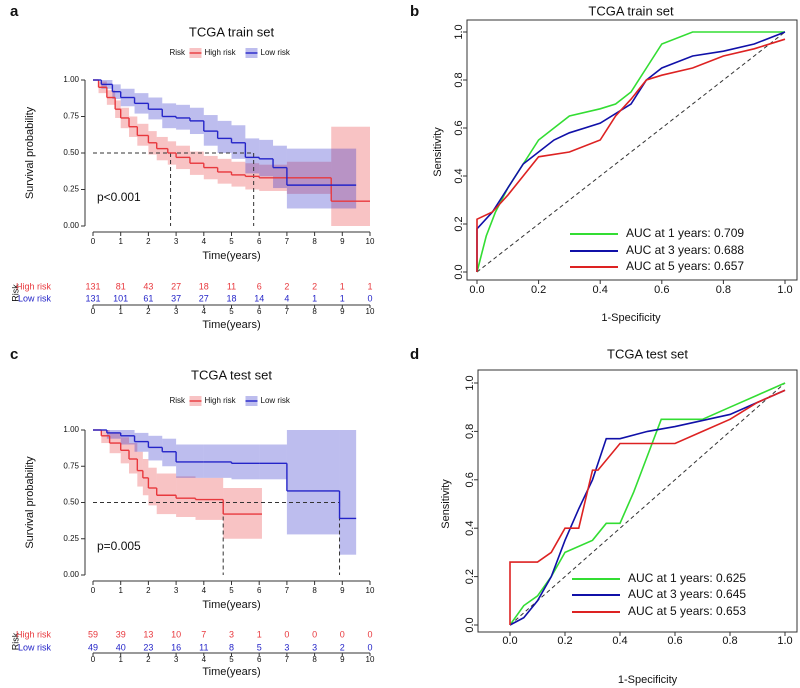 This screenshot has width=800, height=688. What do you see at coordinates (176, 634) in the screenshot?
I see `risk-count: 10` at bounding box center [176, 634].